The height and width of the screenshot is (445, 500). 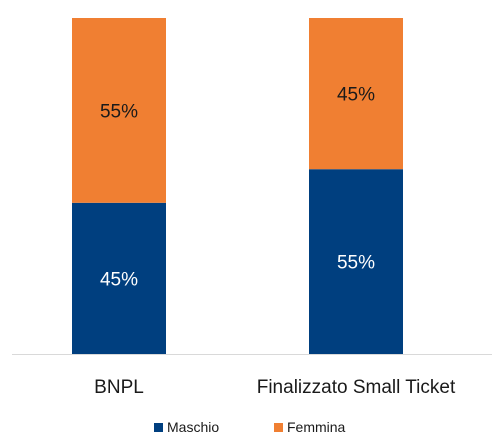 I want to click on bar-bnpl-maschio, so click(x=119, y=278).